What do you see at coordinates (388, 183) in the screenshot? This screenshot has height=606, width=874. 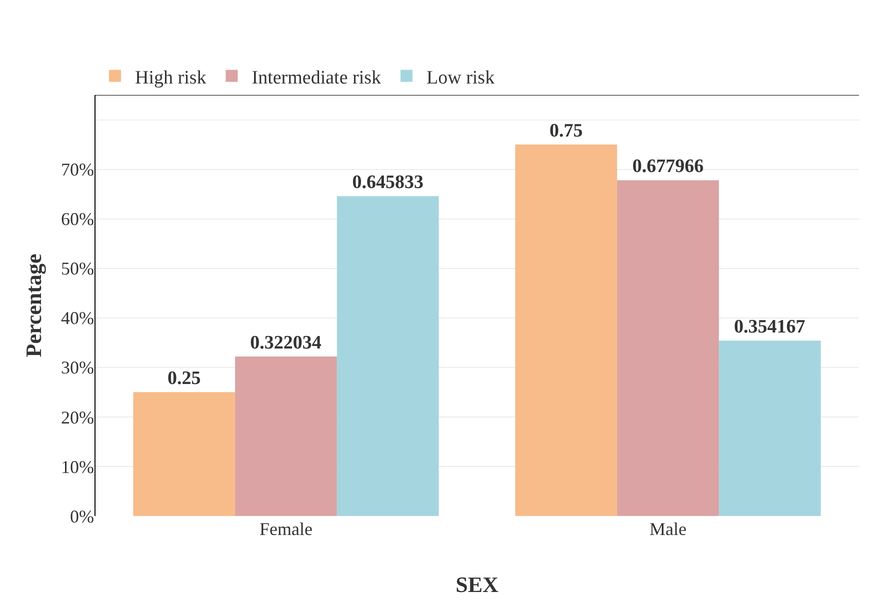 I see `data-label: 0.645833` at bounding box center [388, 183].